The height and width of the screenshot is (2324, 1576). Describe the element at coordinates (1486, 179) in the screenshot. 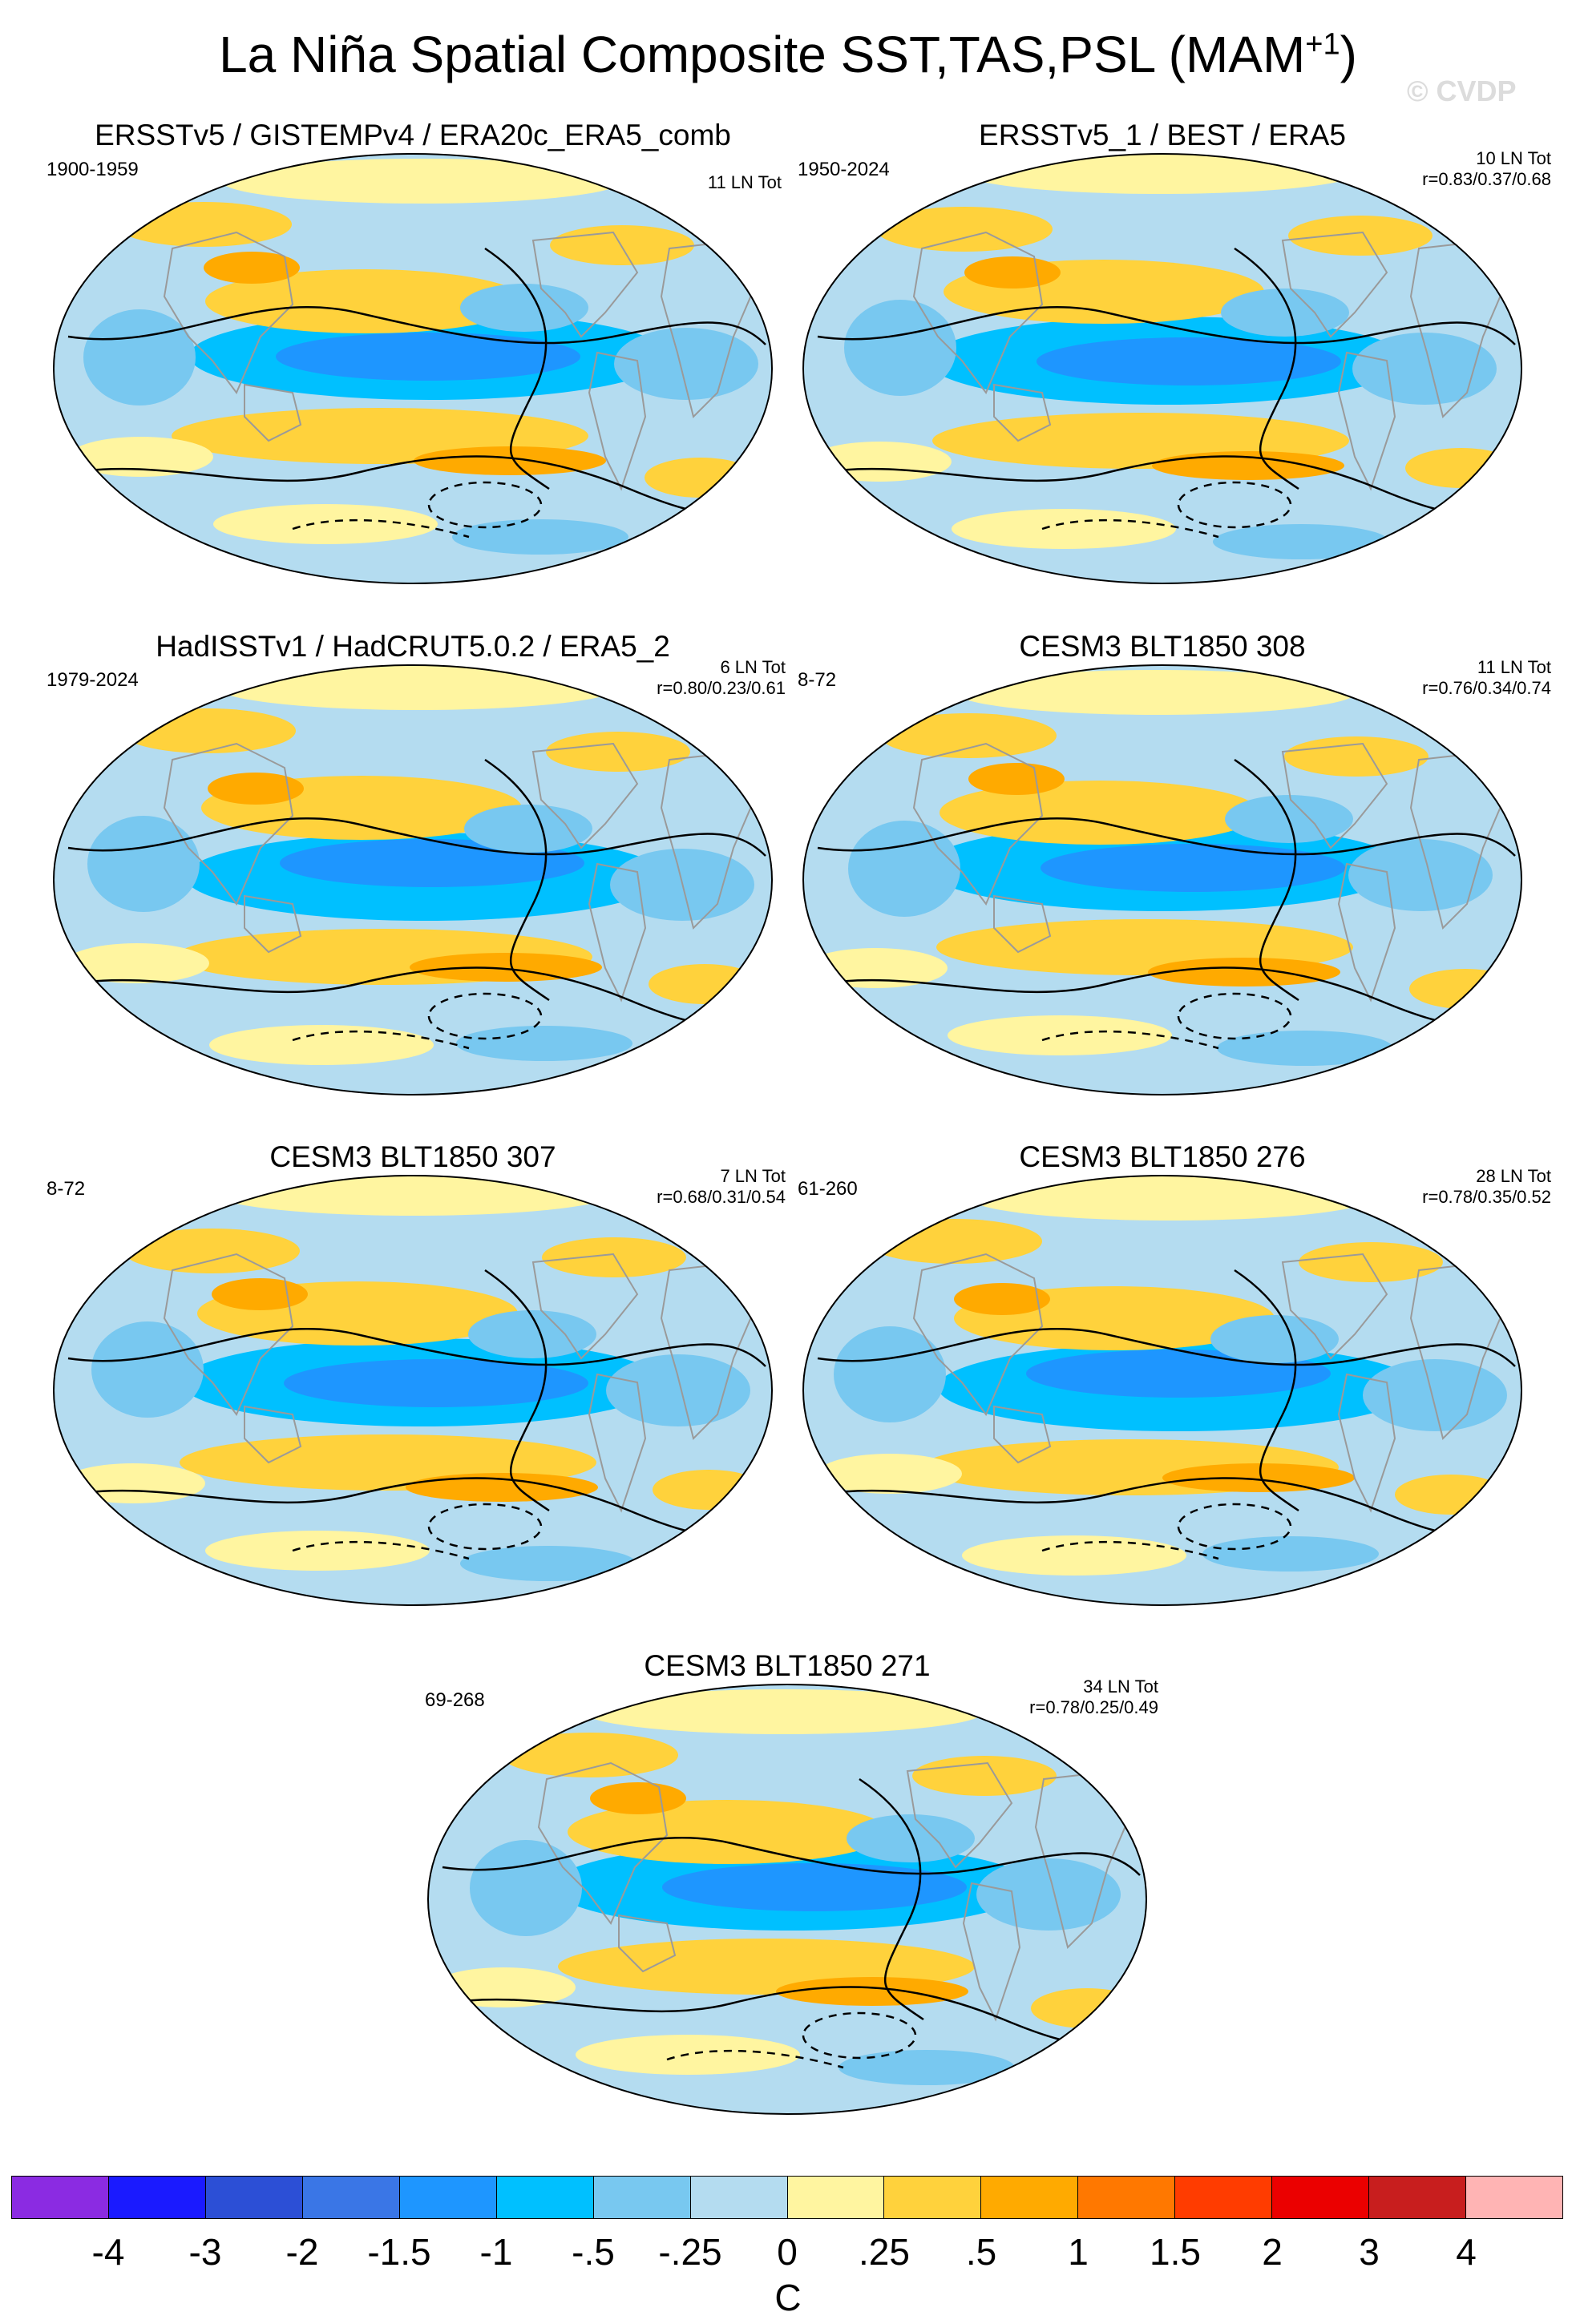

I see `panel-correlation: r=0.83/0.37/0.68` at that location.